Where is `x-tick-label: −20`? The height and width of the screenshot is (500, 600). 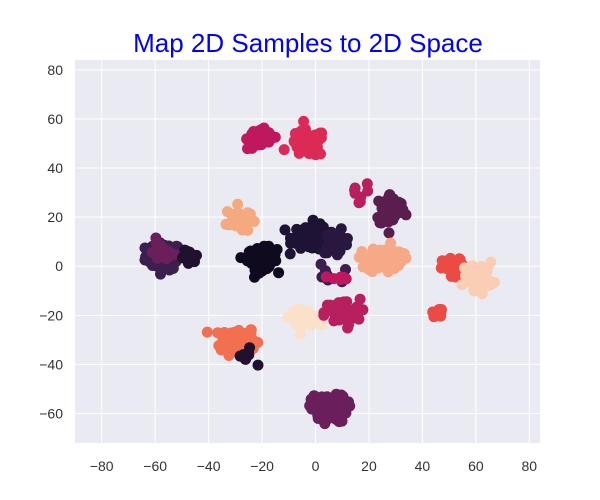
x-tick-label: −20 is located at coordinates (262, 466).